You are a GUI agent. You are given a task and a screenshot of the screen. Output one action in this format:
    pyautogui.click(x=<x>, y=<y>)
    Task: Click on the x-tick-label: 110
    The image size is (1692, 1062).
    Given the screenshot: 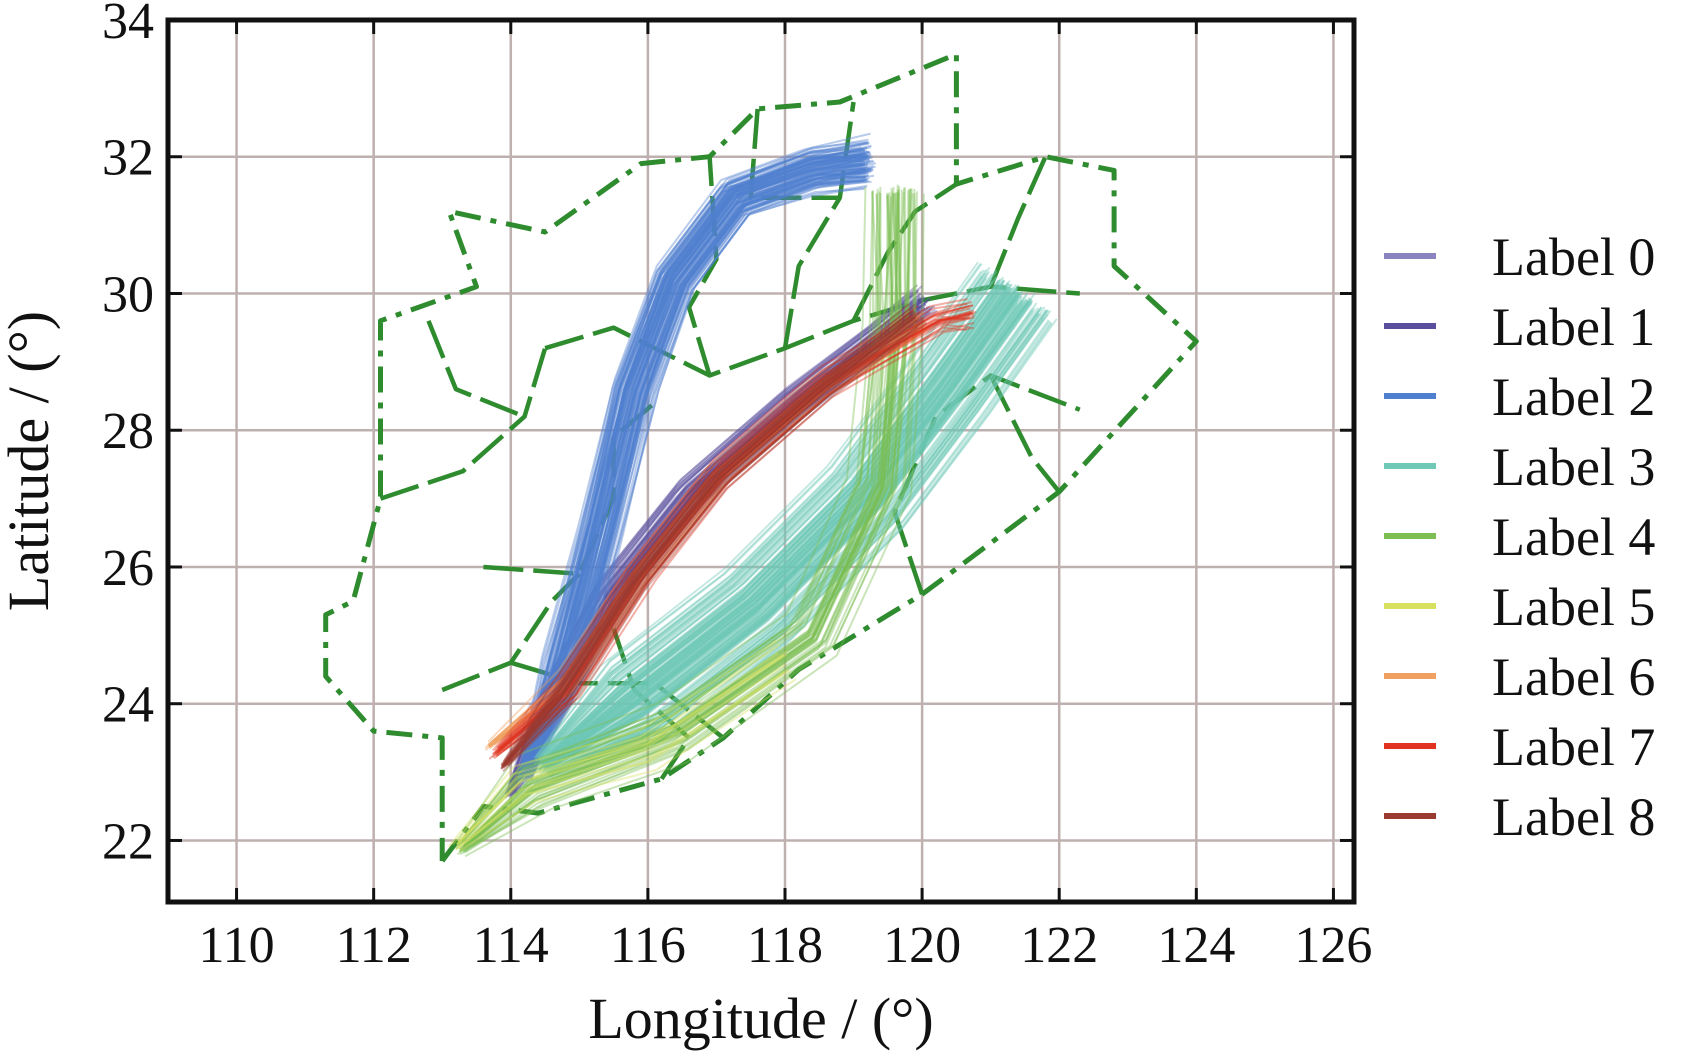 What is the action you would take?
    pyautogui.click(x=237, y=945)
    